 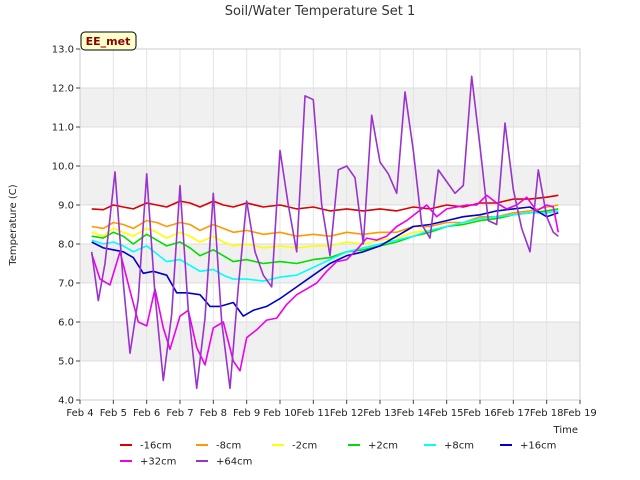 What do you see at coordinates (63, 50) in the screenshot?
I see `y-tick-label: 13.0` at bounding box center [63, 50].